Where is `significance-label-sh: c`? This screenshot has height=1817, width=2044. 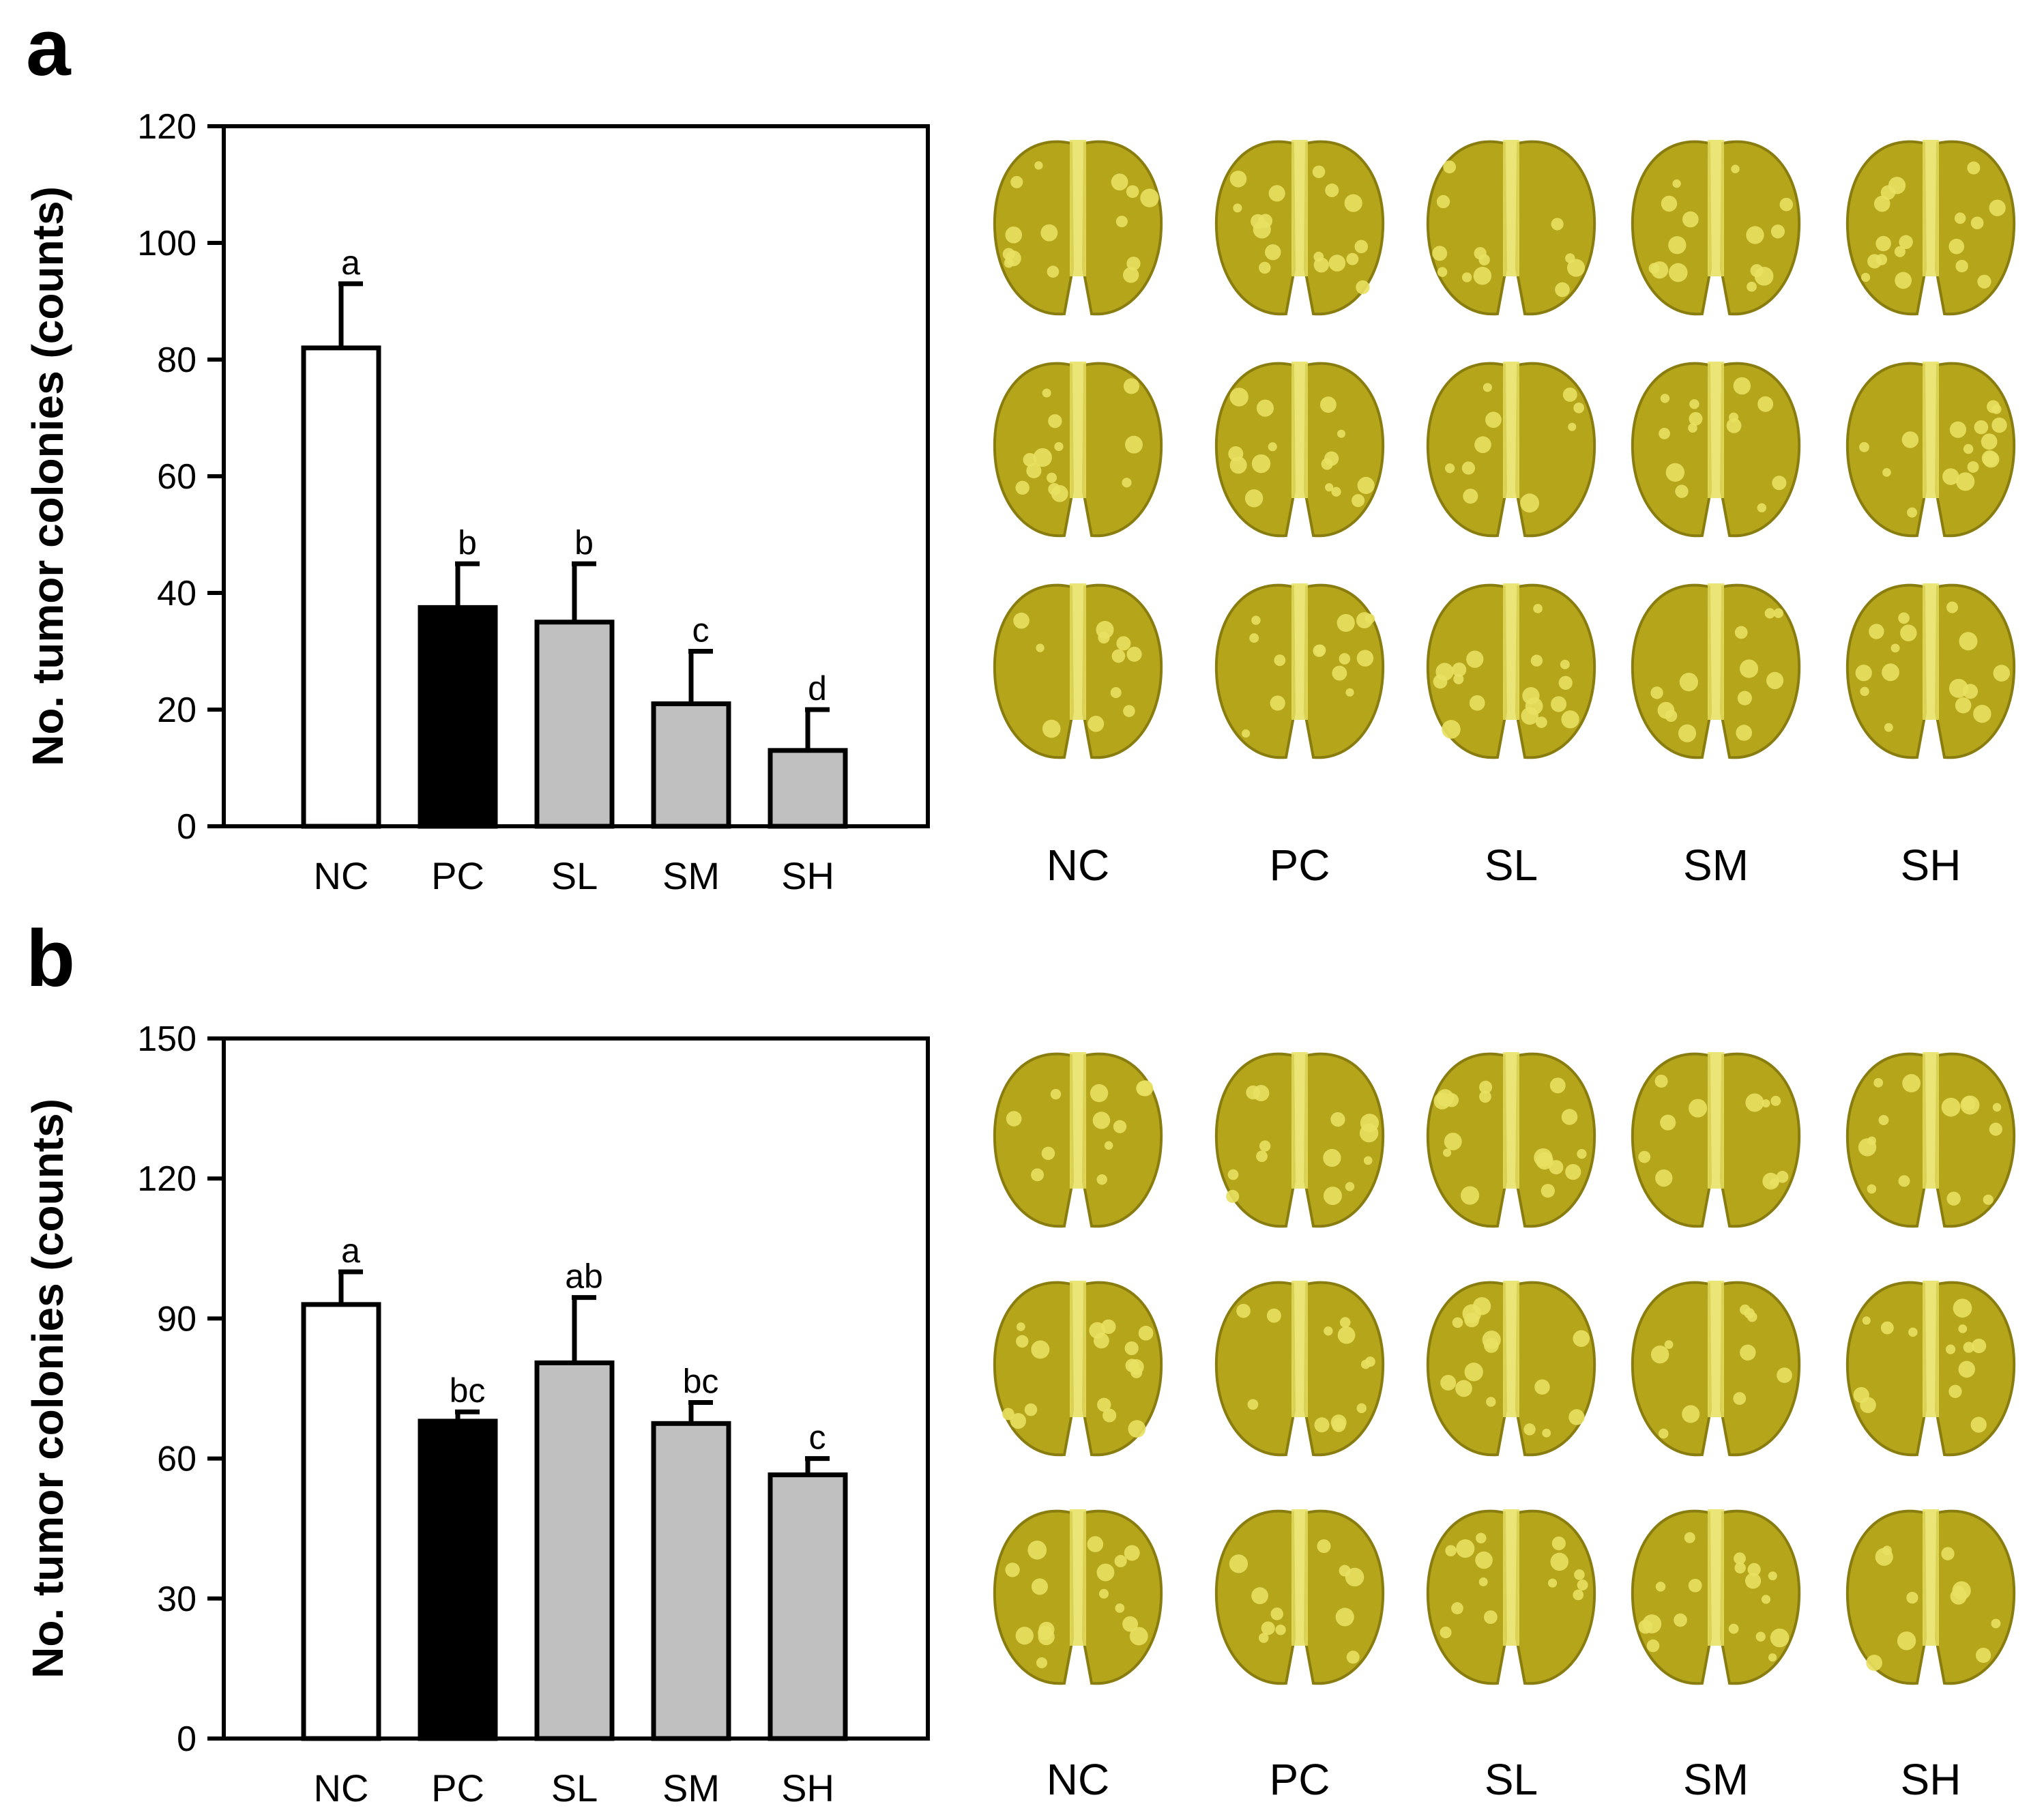 significance-label-sh: c is located at coordinates (818, 1438).